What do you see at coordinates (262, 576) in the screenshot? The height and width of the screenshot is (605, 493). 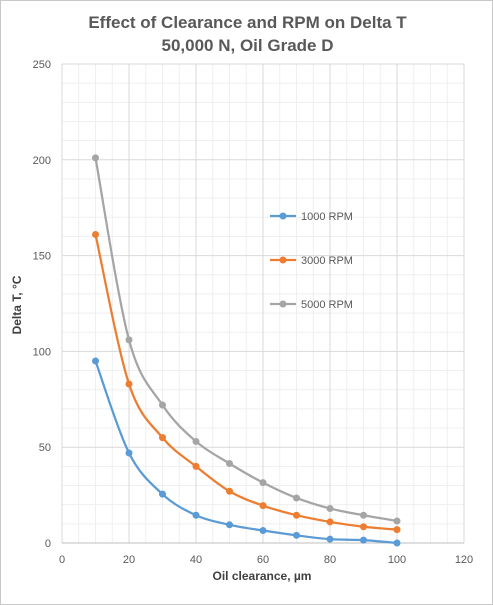 I see `x-axis-title: Oil clearance, µm` at bounding box center [262, 576].